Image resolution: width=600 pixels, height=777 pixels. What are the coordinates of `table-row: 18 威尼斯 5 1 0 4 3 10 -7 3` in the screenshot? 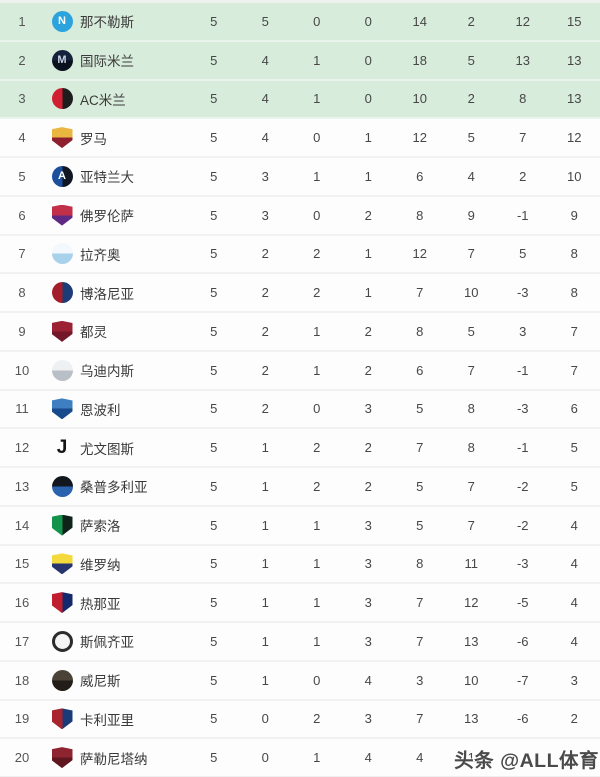 It's located at (300, 681).